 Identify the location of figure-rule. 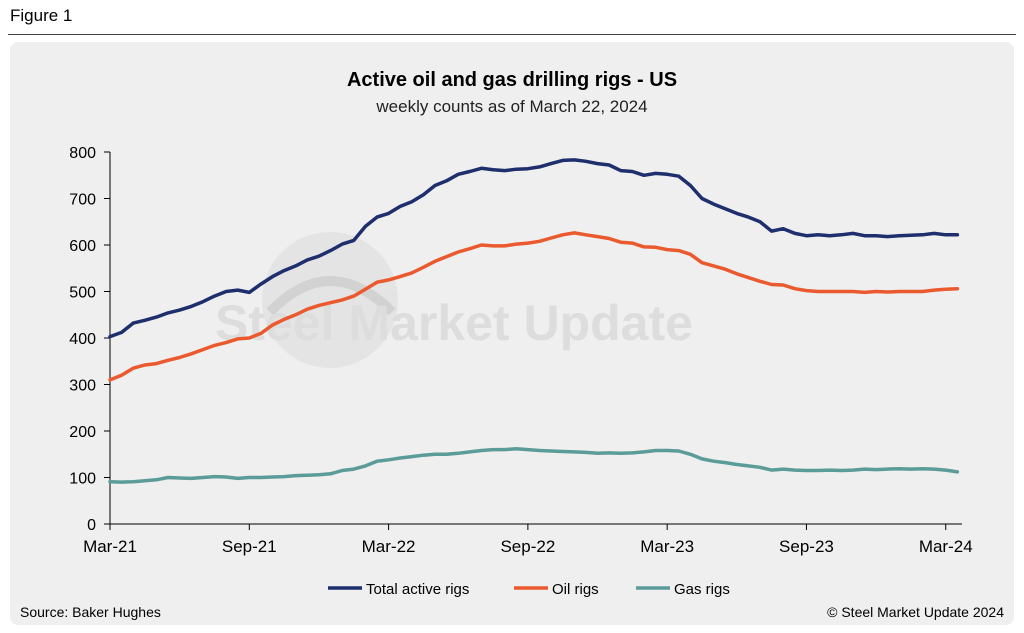
(512, 34).